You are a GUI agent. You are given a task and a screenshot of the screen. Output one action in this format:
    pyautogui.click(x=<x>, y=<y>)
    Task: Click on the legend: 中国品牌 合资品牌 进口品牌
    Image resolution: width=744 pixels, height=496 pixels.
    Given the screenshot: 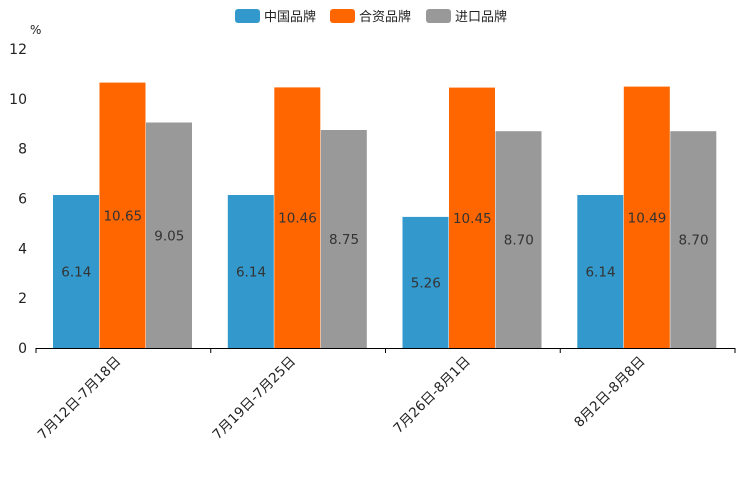 What is the action you would take?
    pyautogui.click(x=371, y=17)
    